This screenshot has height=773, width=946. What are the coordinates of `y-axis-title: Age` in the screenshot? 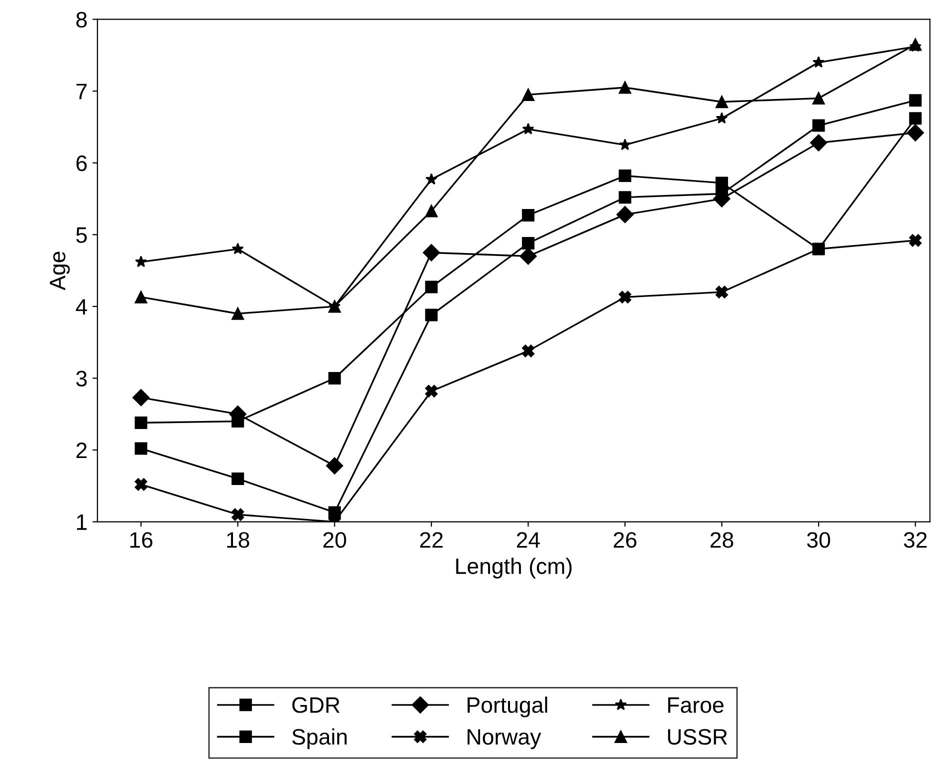 It's located at (60, 271).